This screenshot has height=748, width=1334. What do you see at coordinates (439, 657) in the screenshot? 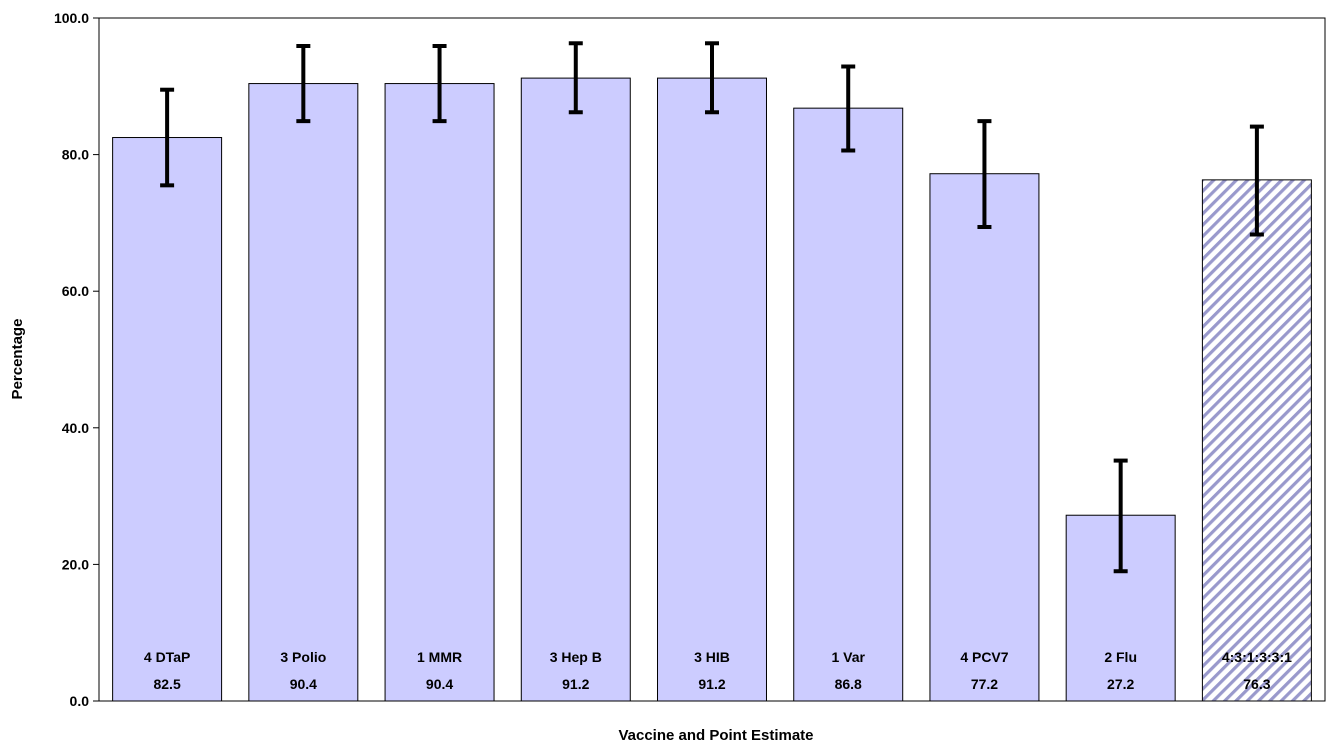
I see `bar-category-label: 1 MMR` at bounding box center [439, 657].